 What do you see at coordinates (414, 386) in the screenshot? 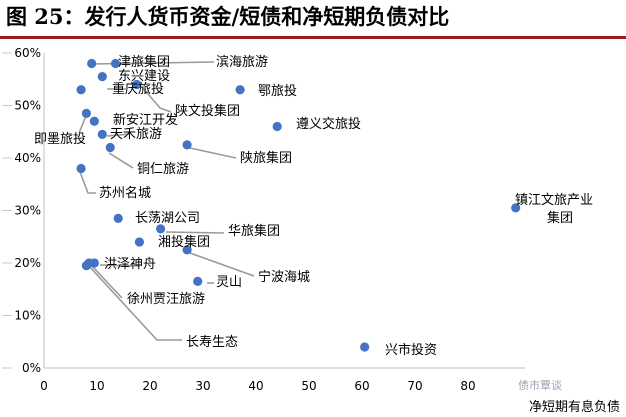
I see `x-tick-label: 70` at bounding box center [414, 386].